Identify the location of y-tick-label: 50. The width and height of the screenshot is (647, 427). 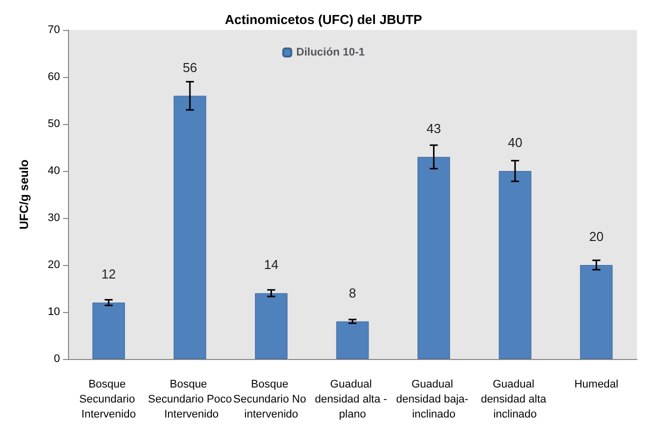
(54, 124).